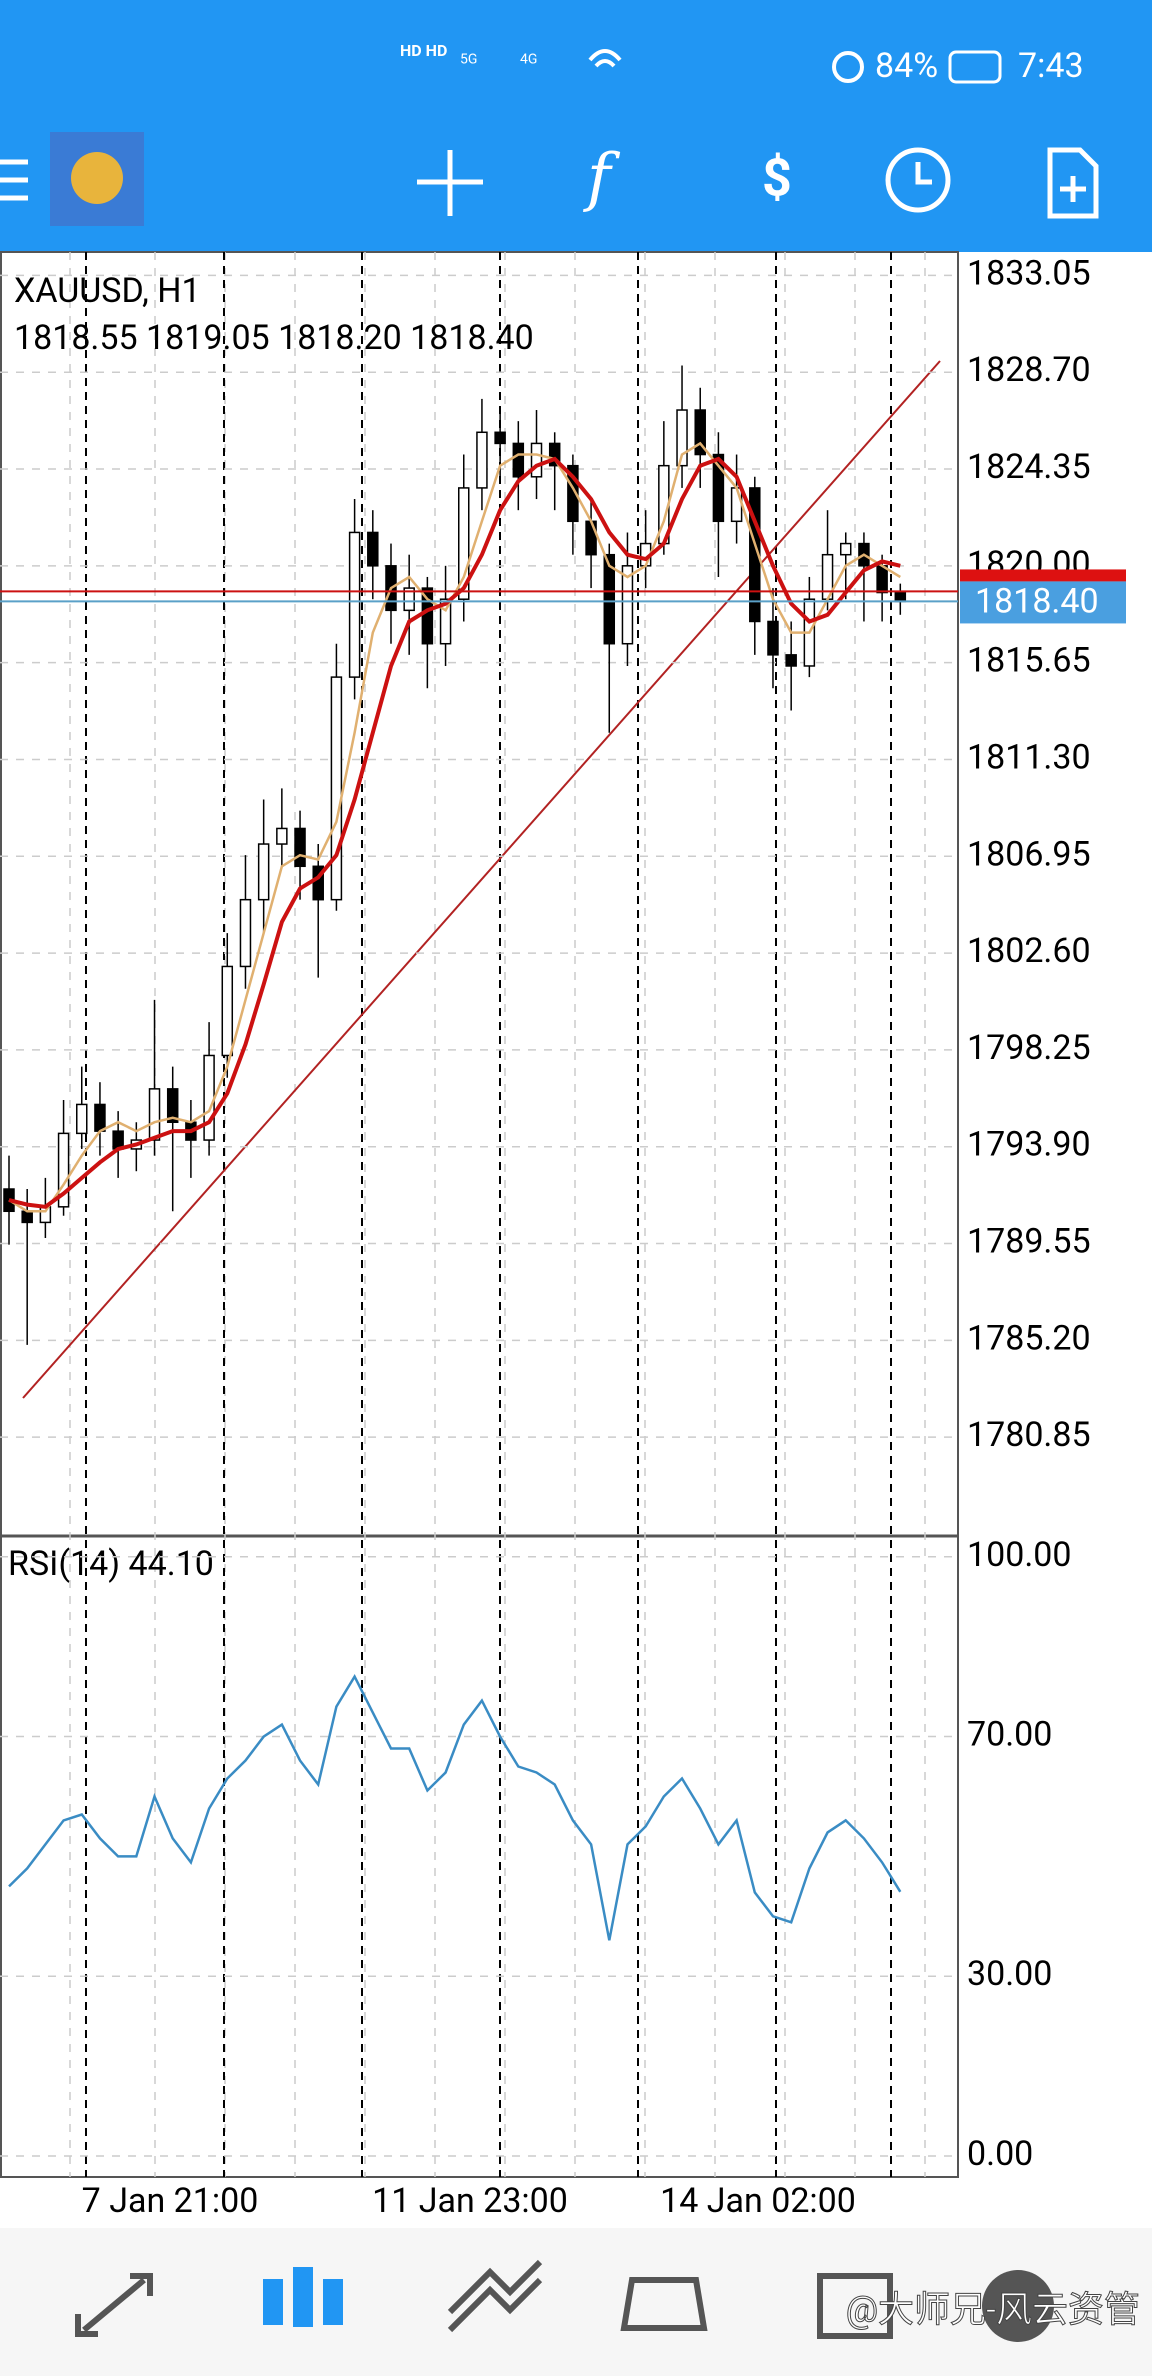 The width and height of the screenshot is (1152, 2376). I want to click on time-label: 11 Jan 23:00, so click(470, 2201).